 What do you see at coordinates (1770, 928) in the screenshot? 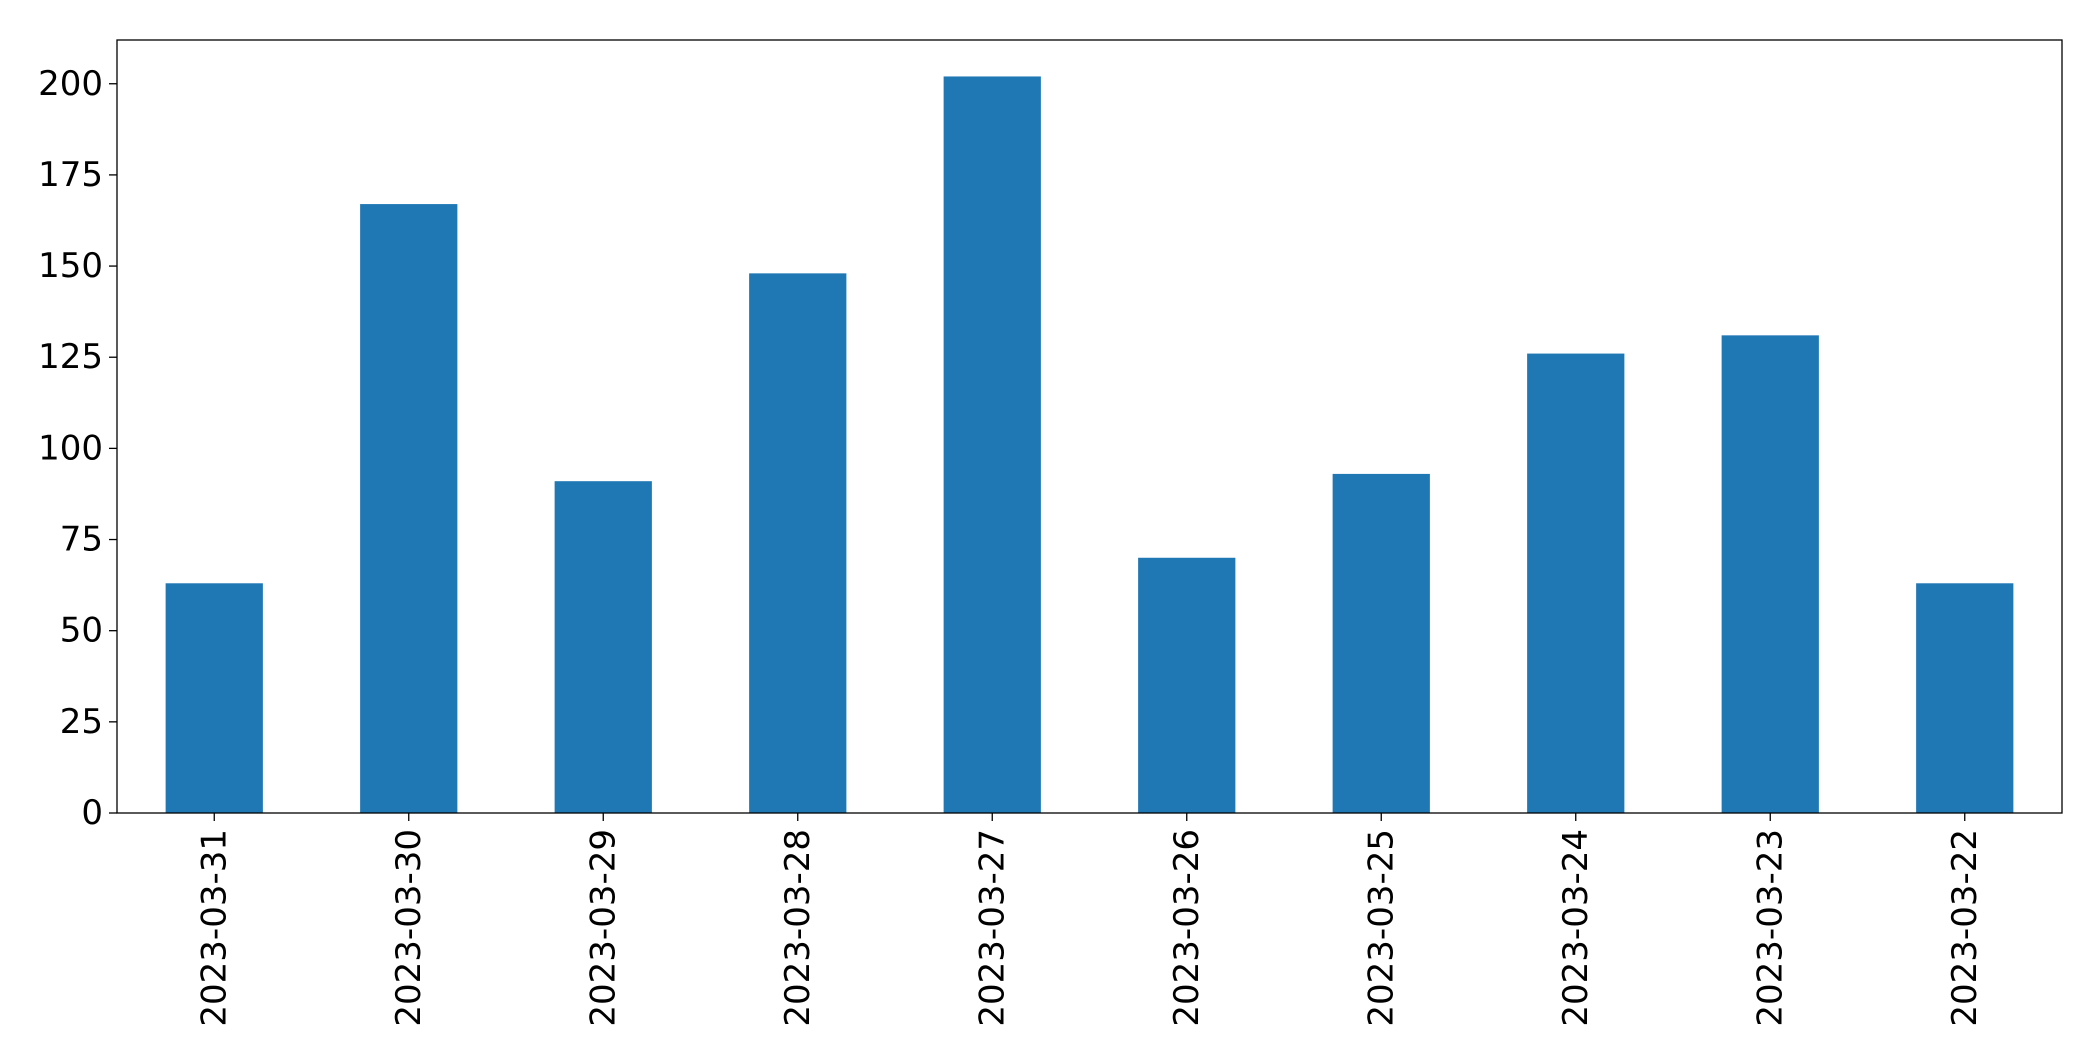
I see `x-tick-label: 2023-03-23` at bounding box center [1770, 928].